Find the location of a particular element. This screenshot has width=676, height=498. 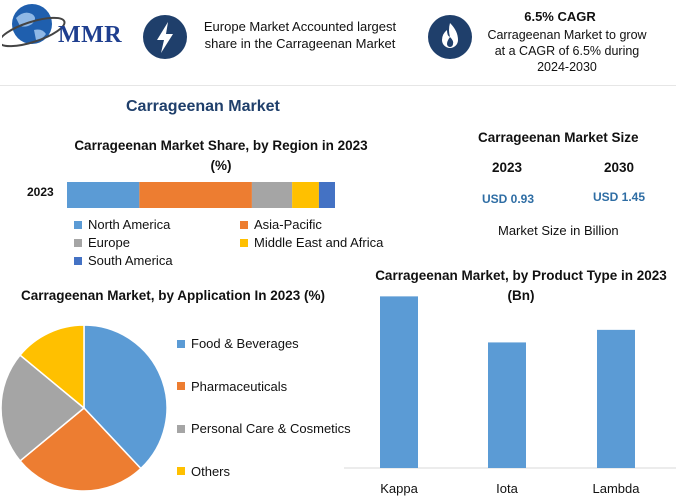

region-legend-item-asia-pacific: Asia-Pacific is located at coordinates (281, 224).